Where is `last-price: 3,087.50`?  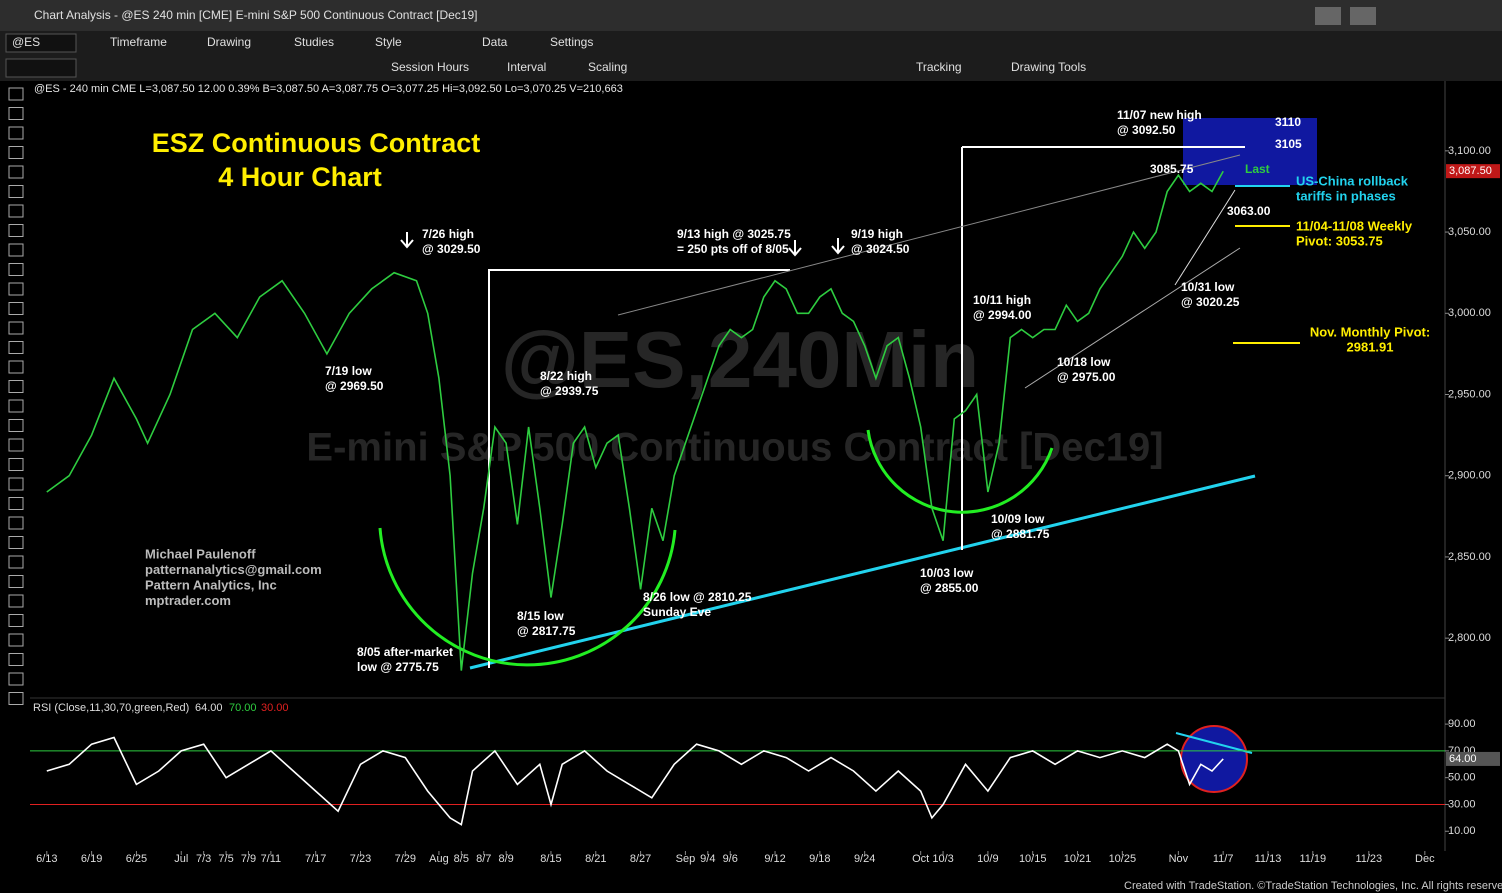 last-price: 3,087.50 is located at coordinates (1470, 171).